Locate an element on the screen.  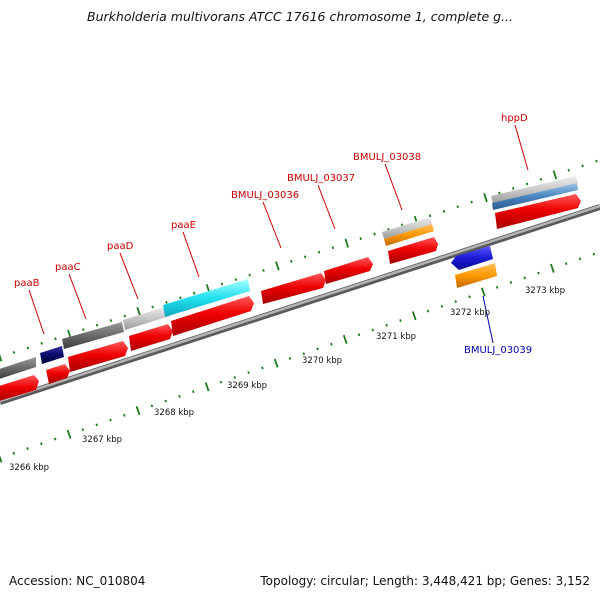
gene-label-bmulj-03037: BMULJ_03037 is located at coordinates (321, 178).